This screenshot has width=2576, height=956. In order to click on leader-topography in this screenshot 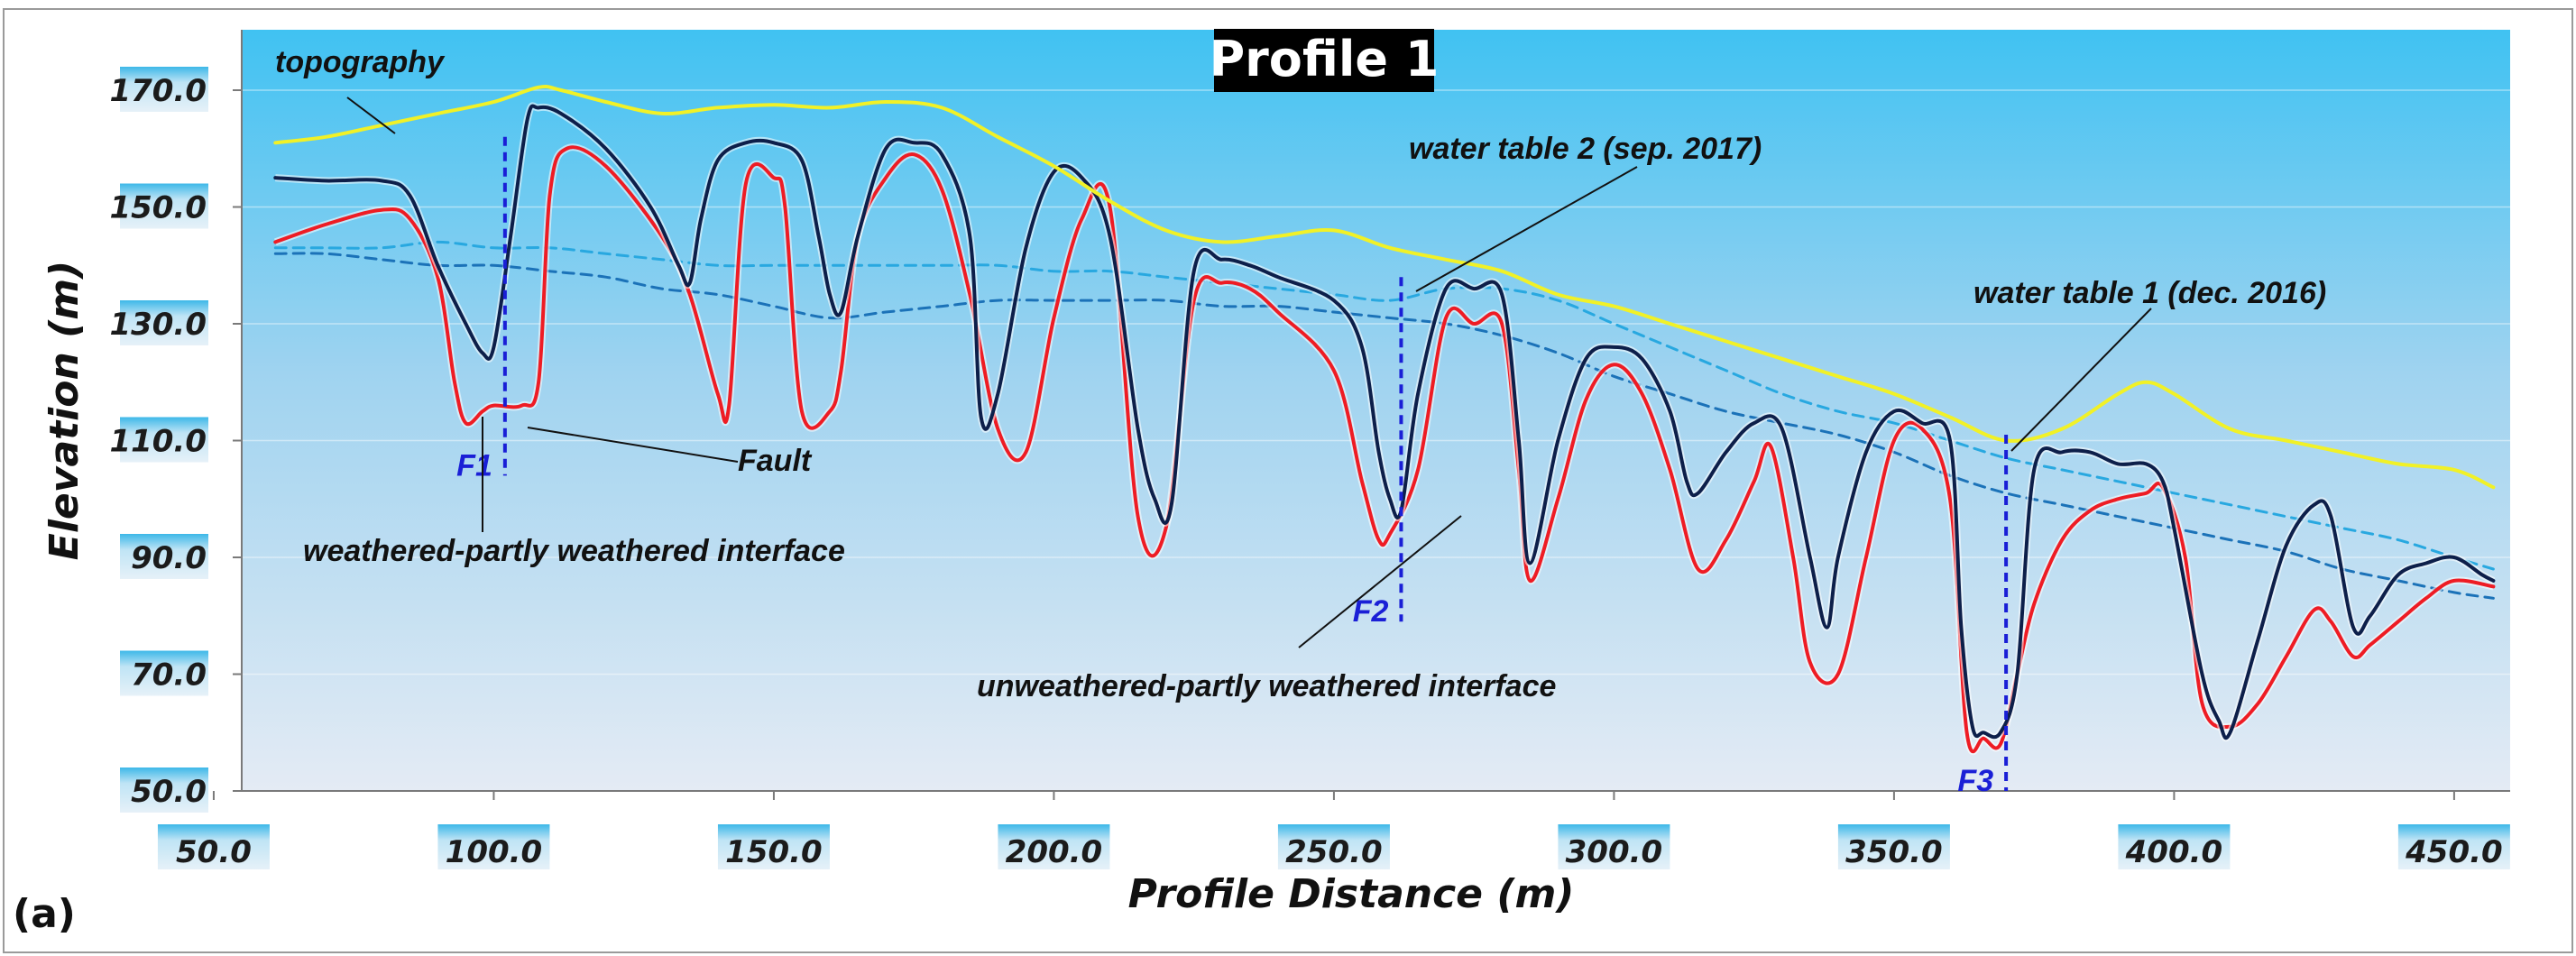, I will do `click(371, 115)`.